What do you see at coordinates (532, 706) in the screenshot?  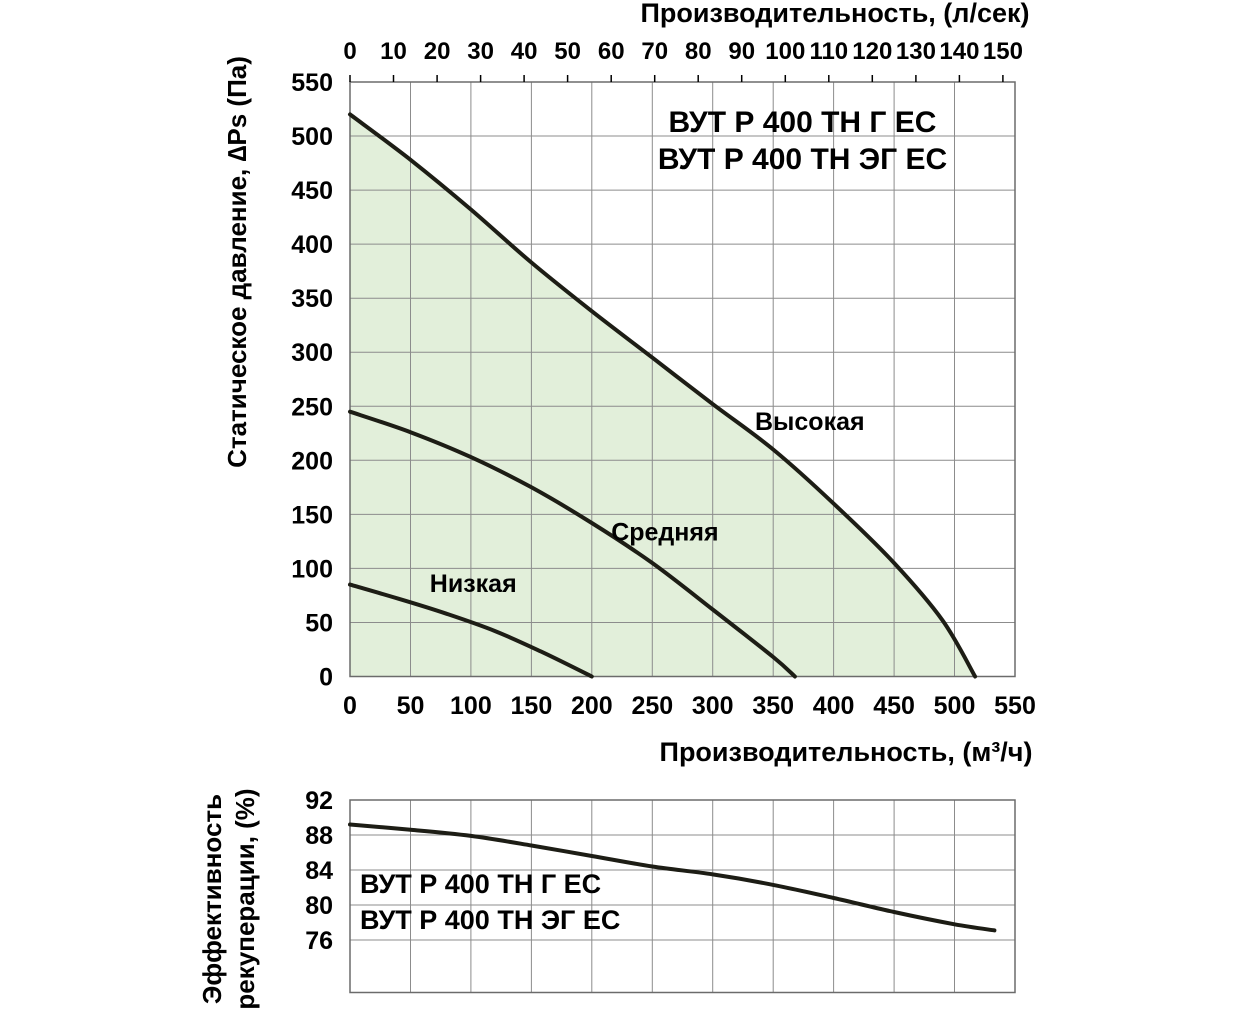 I see `x-tick-label: 150` at bounding box center [532, 706].